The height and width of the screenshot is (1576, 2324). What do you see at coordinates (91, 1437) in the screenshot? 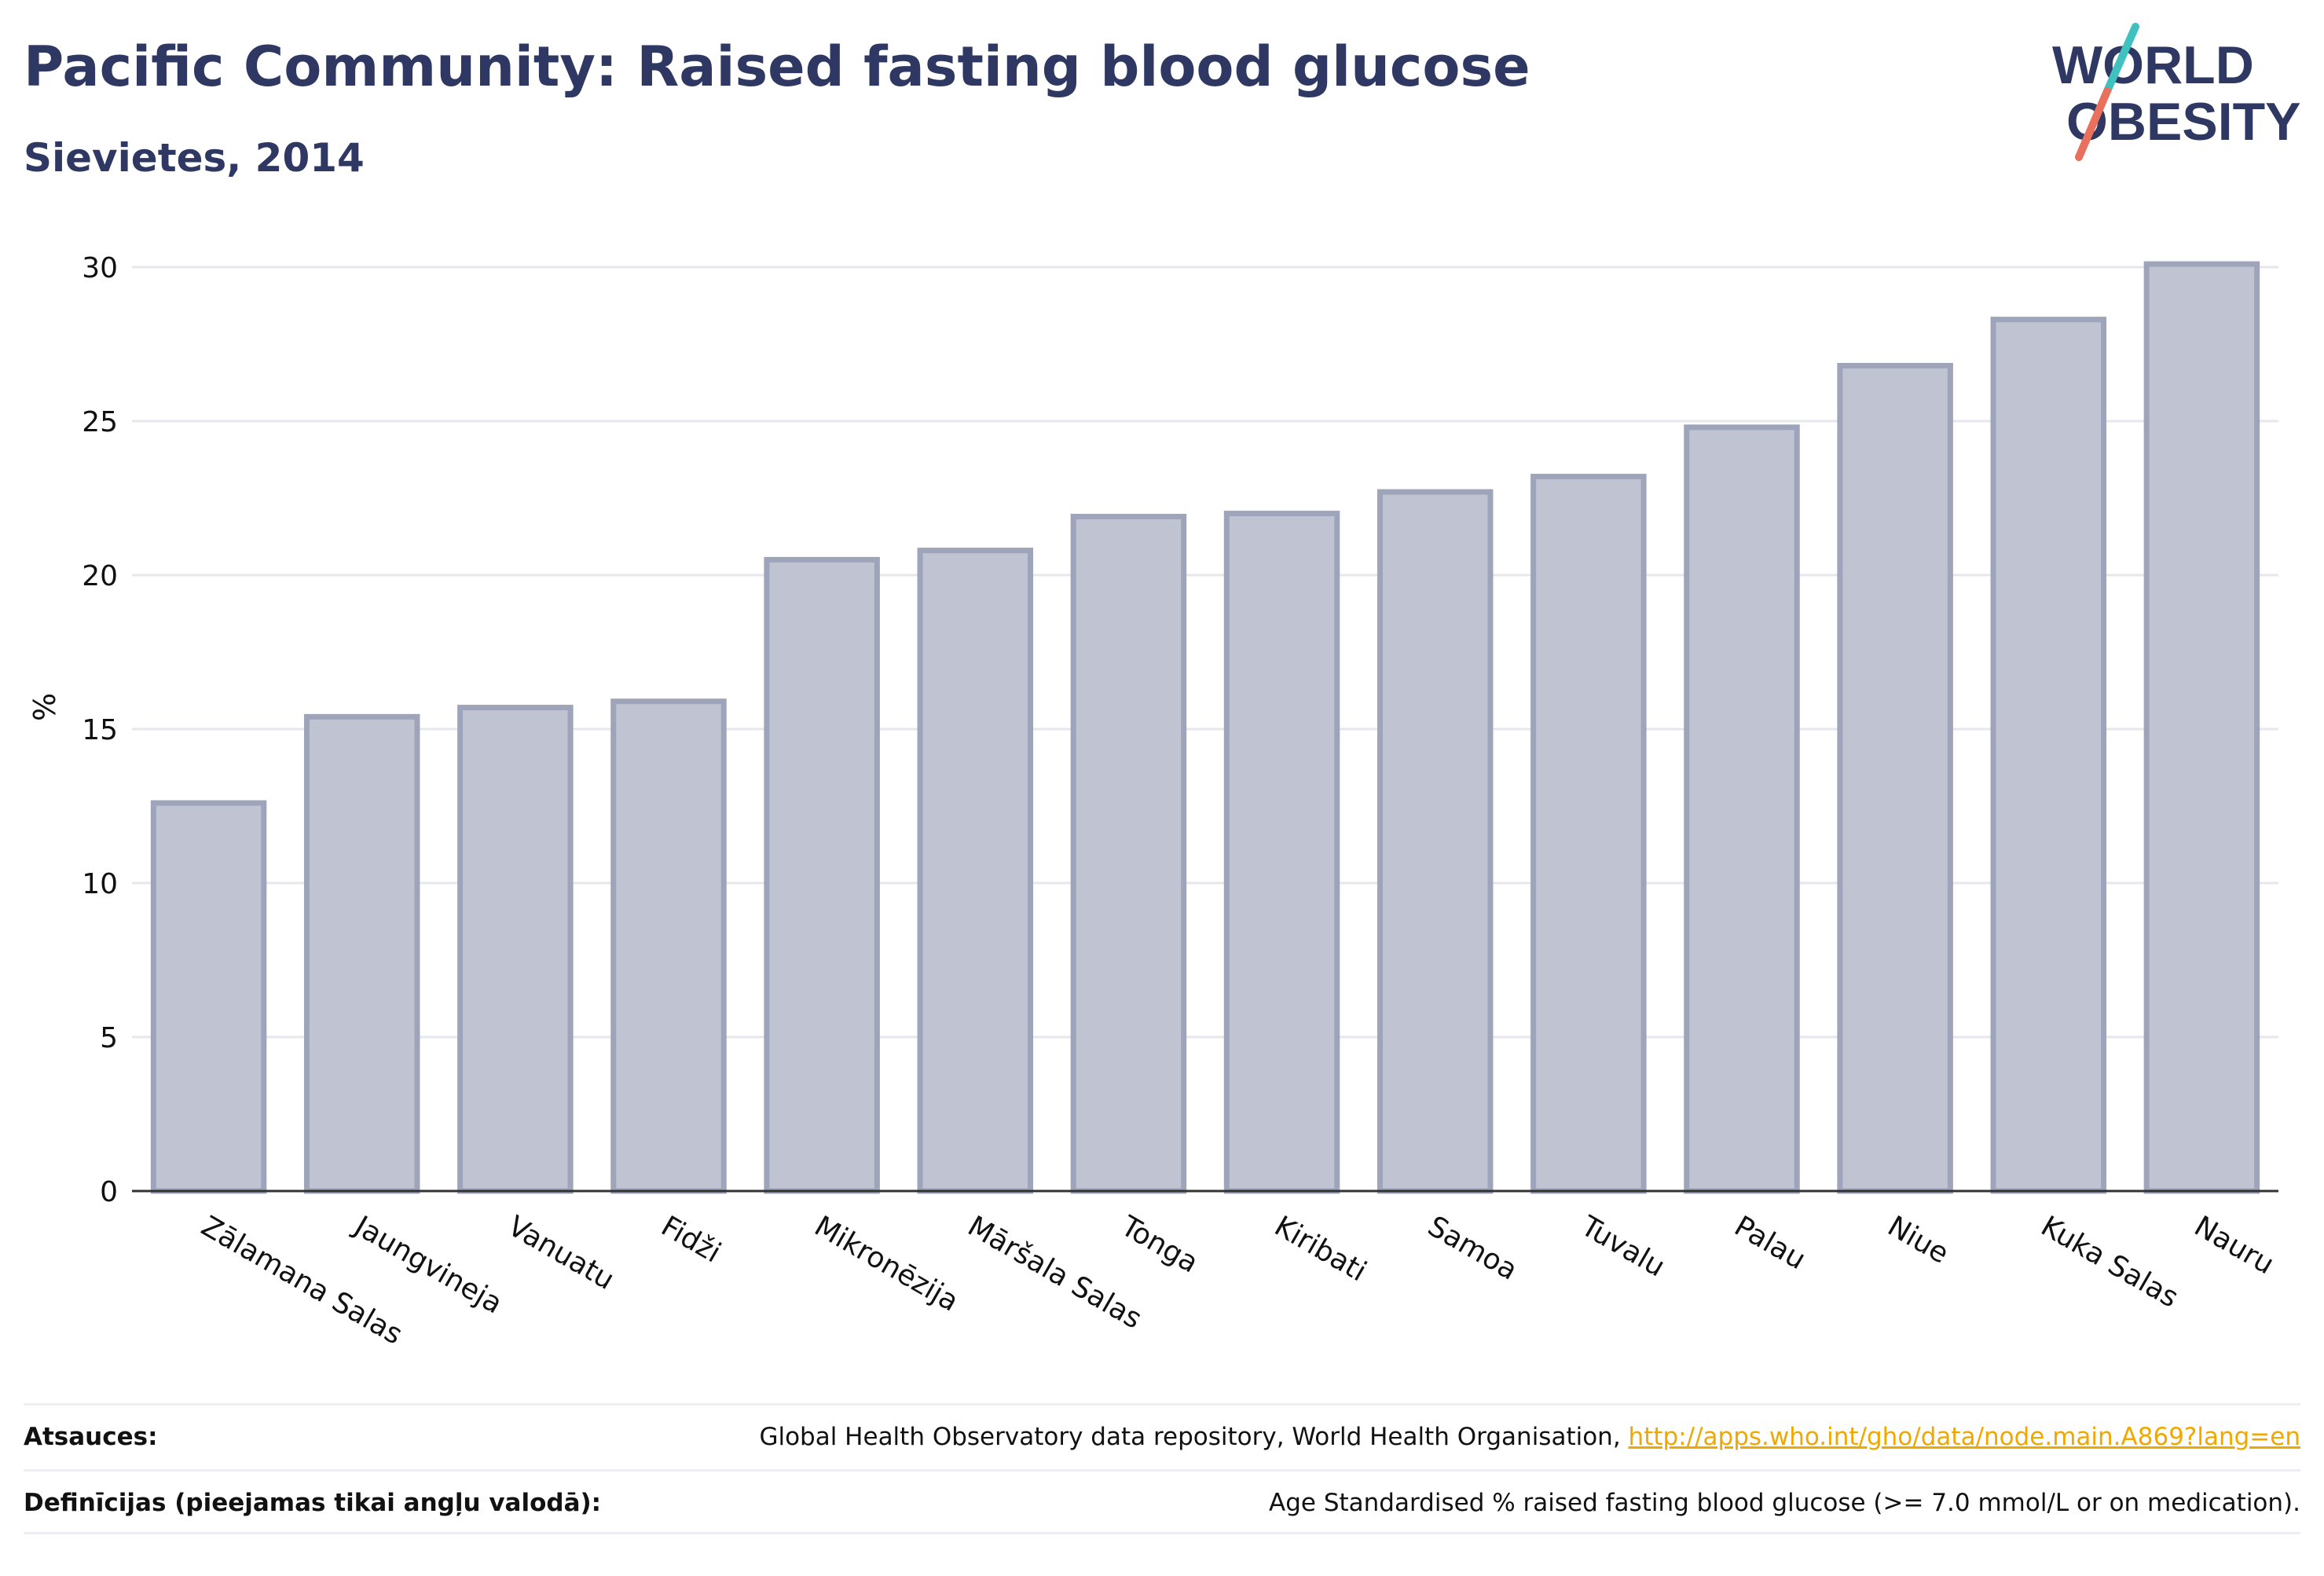
I see `sources-label: Atsauces:` at bounding box center [91, 1437].